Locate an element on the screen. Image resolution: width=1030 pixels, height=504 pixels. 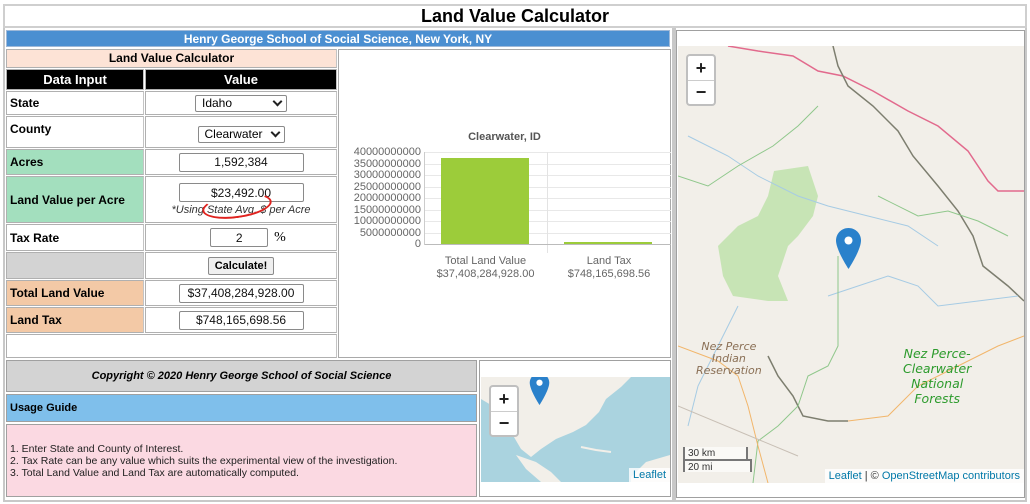
x-label-total-land-value: Total Land Value $37,408,284,928.00 is located at coordinates (485, 268).